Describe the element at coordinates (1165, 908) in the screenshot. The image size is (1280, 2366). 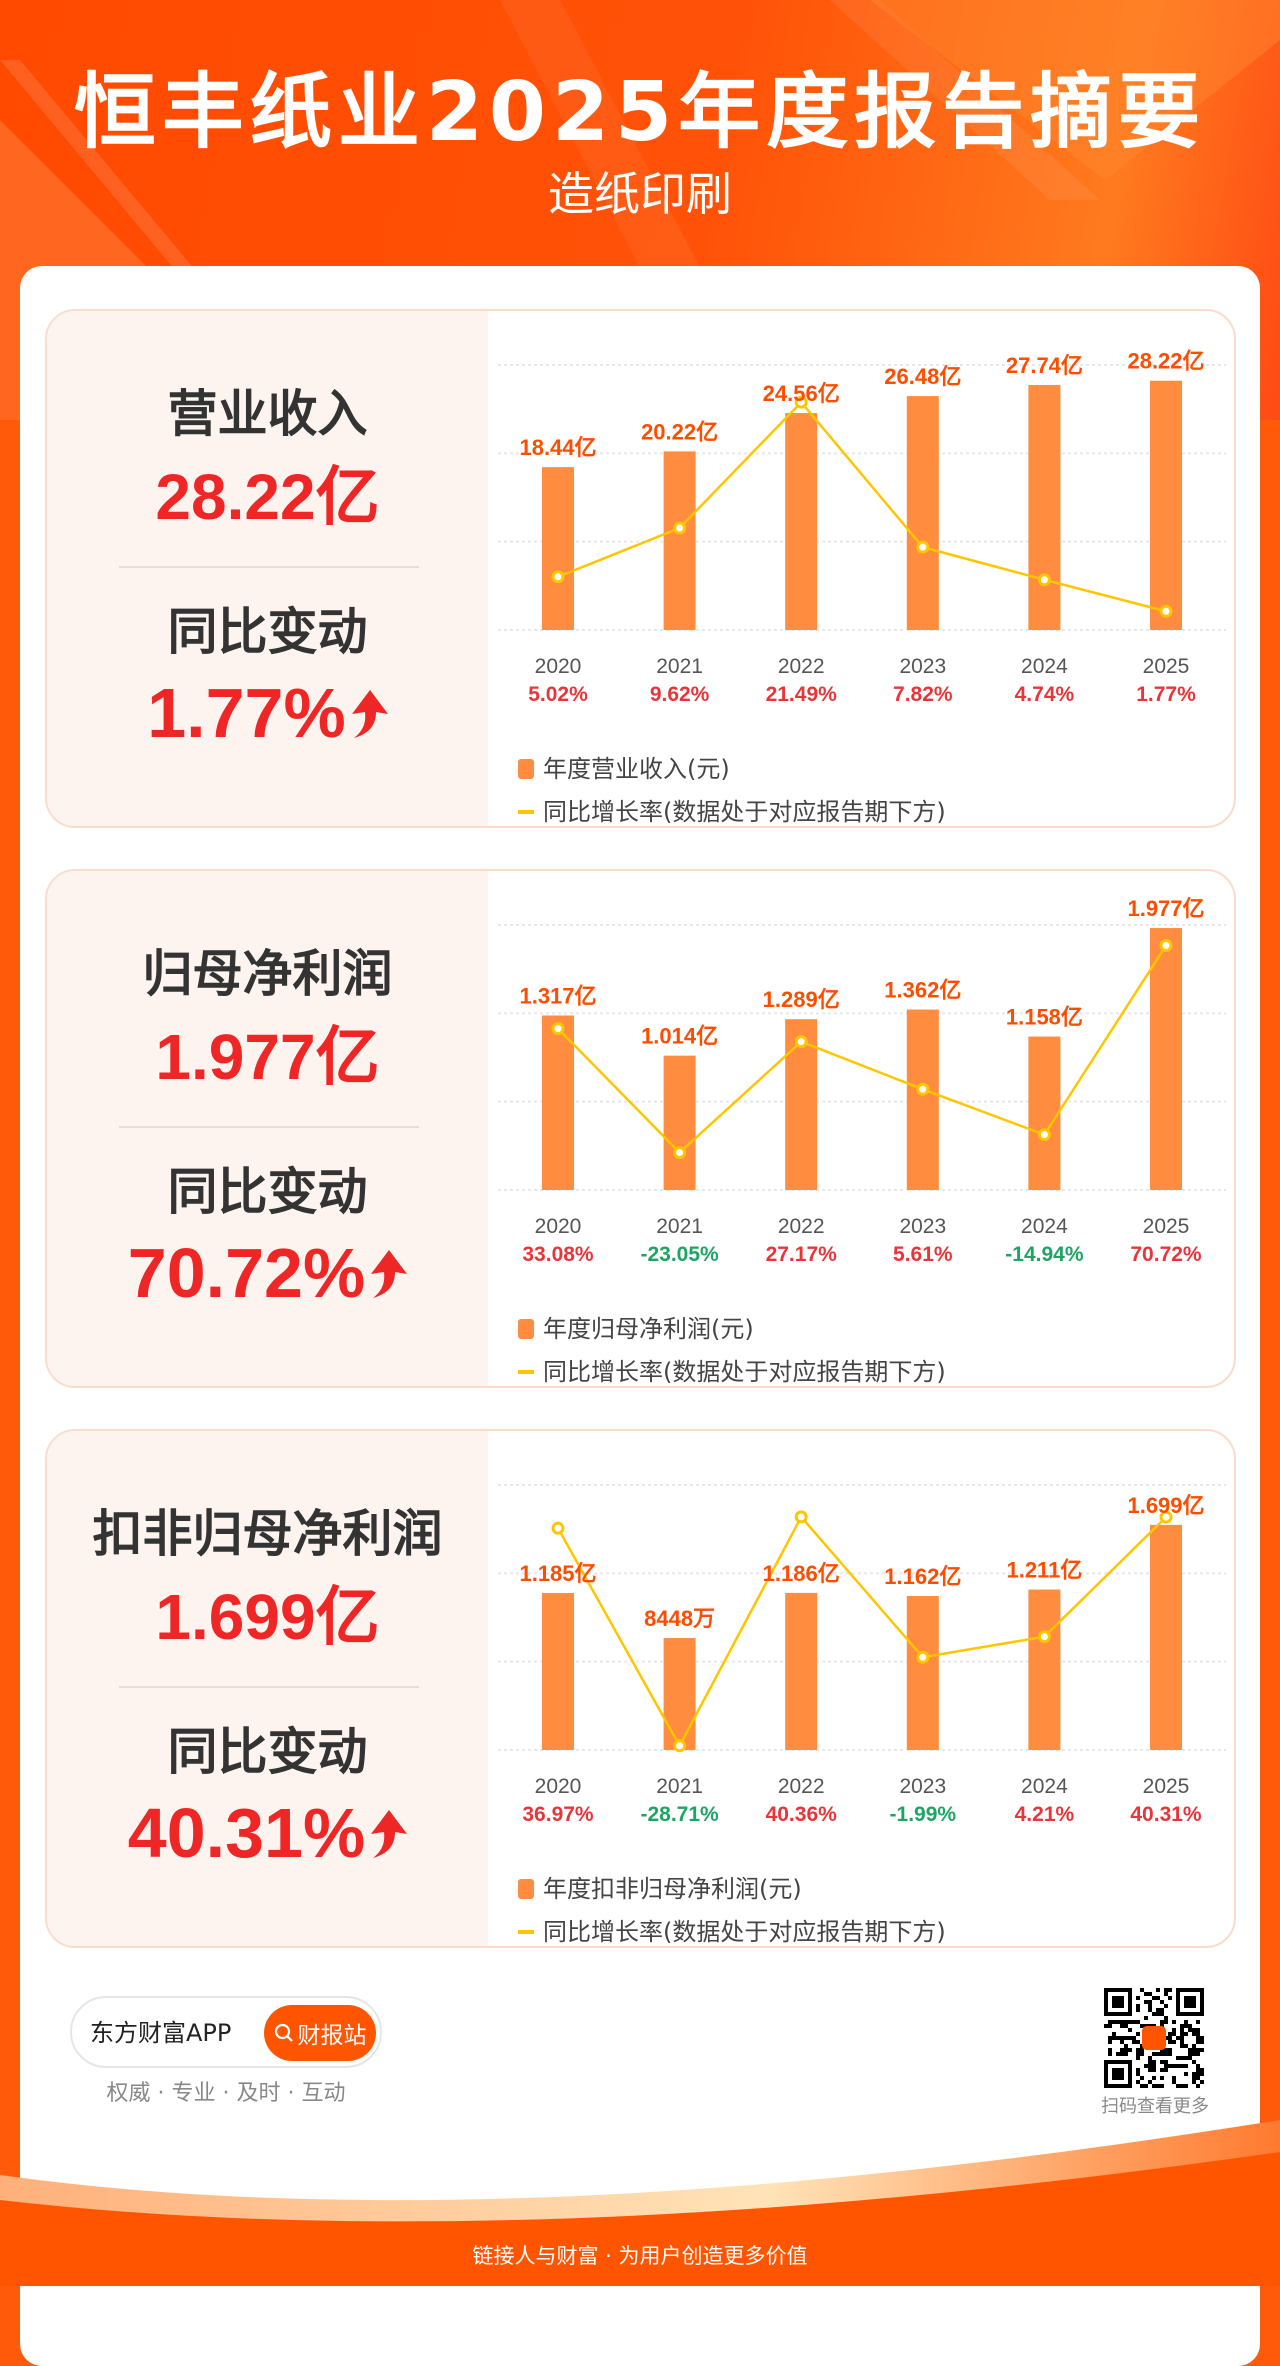
I see `bar-value-label: 1.977亿` at that location.